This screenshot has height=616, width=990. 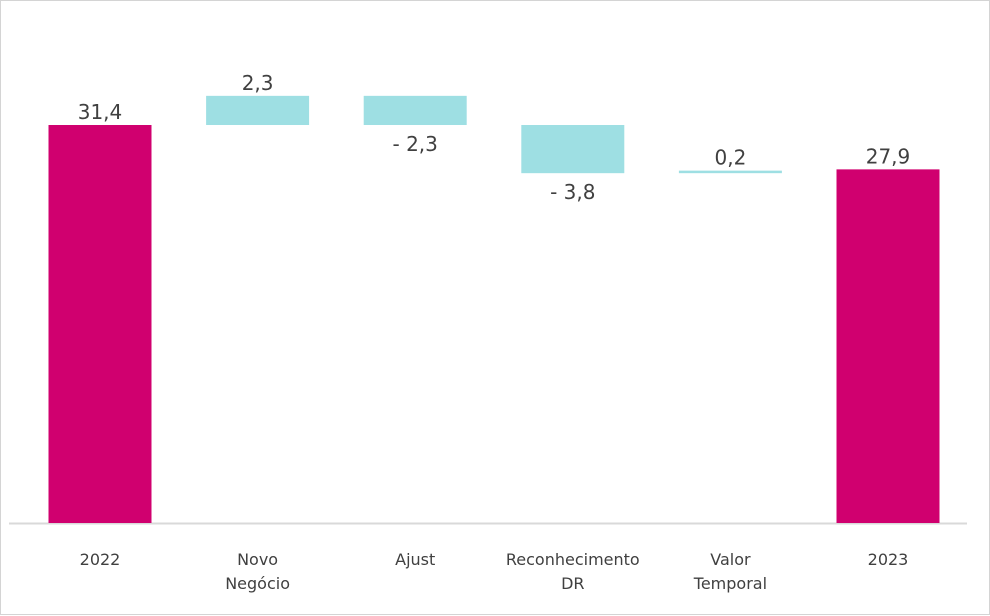 What do you see at coordinates (730, 571) in the screenshot?
I see `category-label-5: Valor Temporal` at bounding box center [730, 571].